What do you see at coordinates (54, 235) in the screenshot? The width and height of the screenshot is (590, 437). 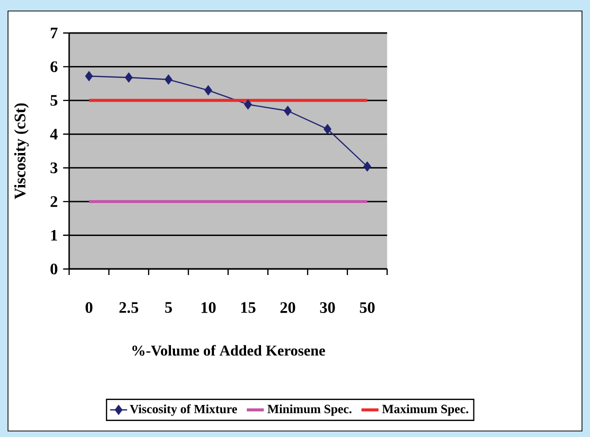 I see `y-tick-label: 1` at bounding box center [54, 235].